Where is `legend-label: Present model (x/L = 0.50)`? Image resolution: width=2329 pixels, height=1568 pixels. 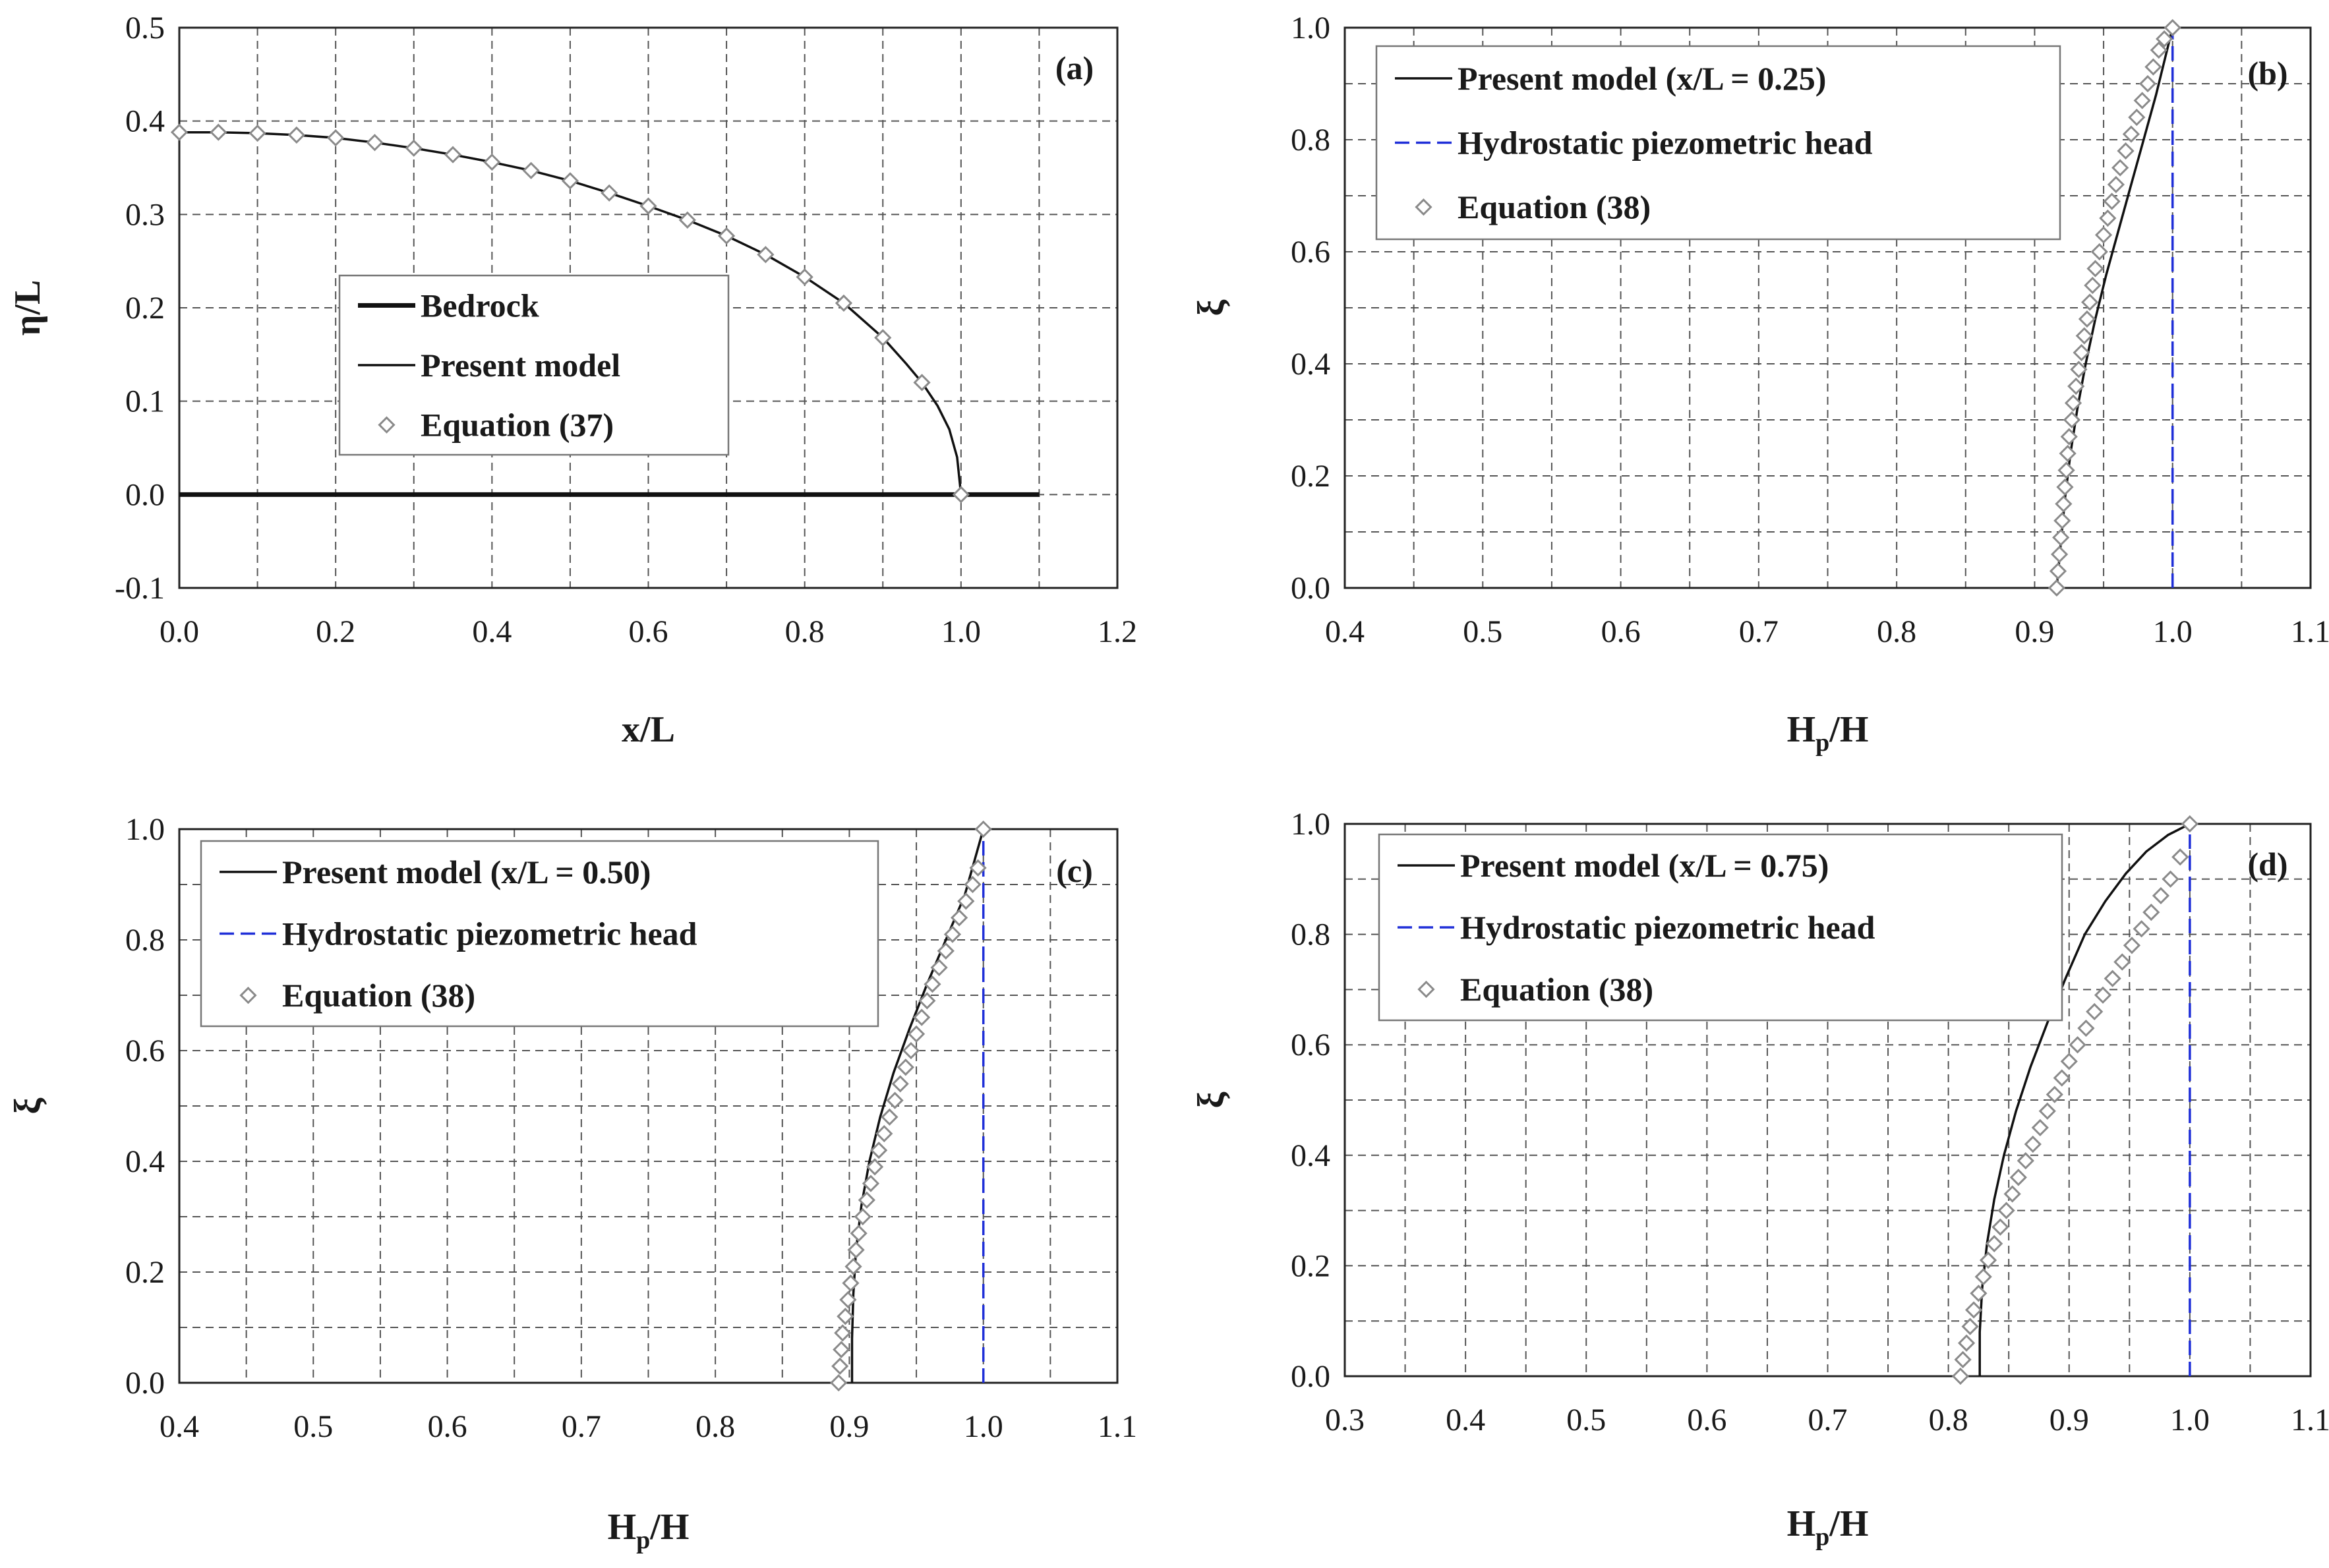 legend-label: Present model (x/L = 0.50) is located at coordinates (466, 872).